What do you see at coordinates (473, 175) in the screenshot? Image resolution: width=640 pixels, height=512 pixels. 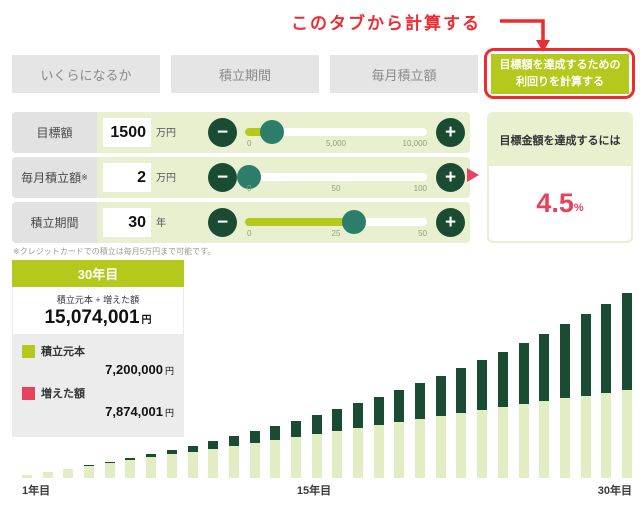 I see `result-pointer-icon` at bounding box center [473, 175].